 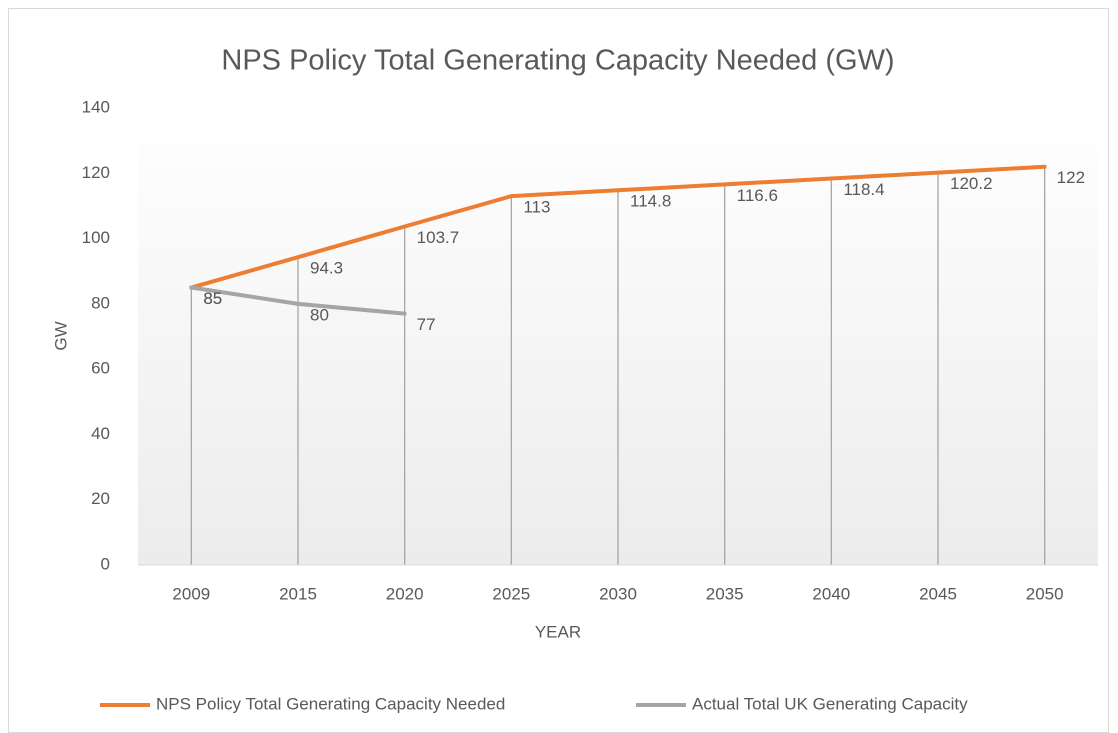 What do you see at coordinates (618, 593) in the screenshot?
I see `x-tick-label: 2030` at bounding box center [618, 593].